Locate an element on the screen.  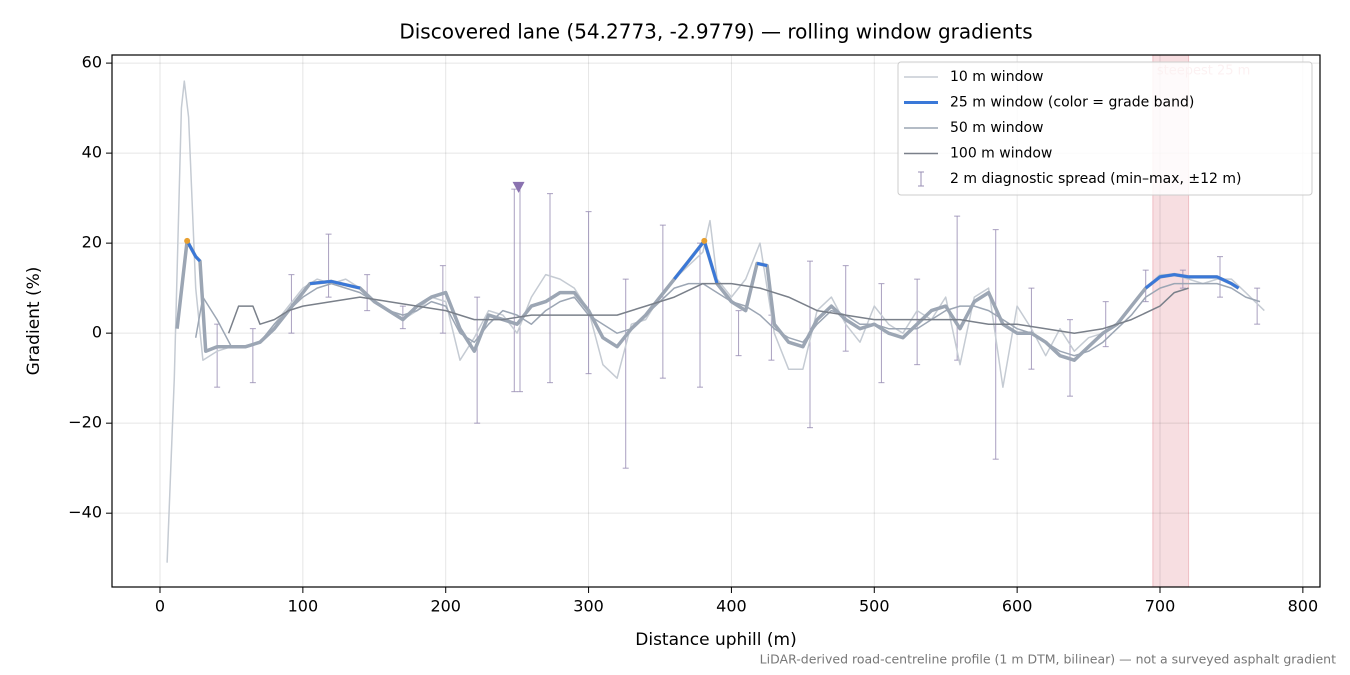
marker-triangle is located at coordinates (518, 187).